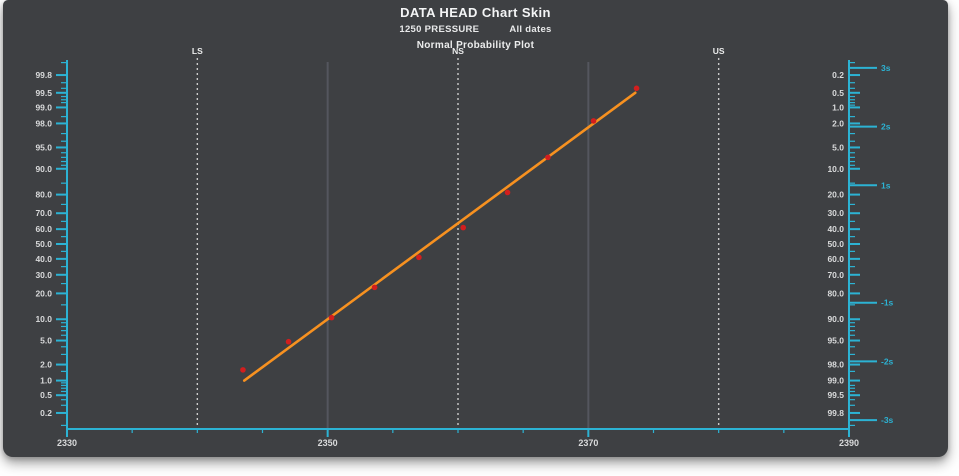  What do you see at coordinates (887, 420) in the screenshot?
I see `sigma-label: -3s` at bounding box center [887, 420].